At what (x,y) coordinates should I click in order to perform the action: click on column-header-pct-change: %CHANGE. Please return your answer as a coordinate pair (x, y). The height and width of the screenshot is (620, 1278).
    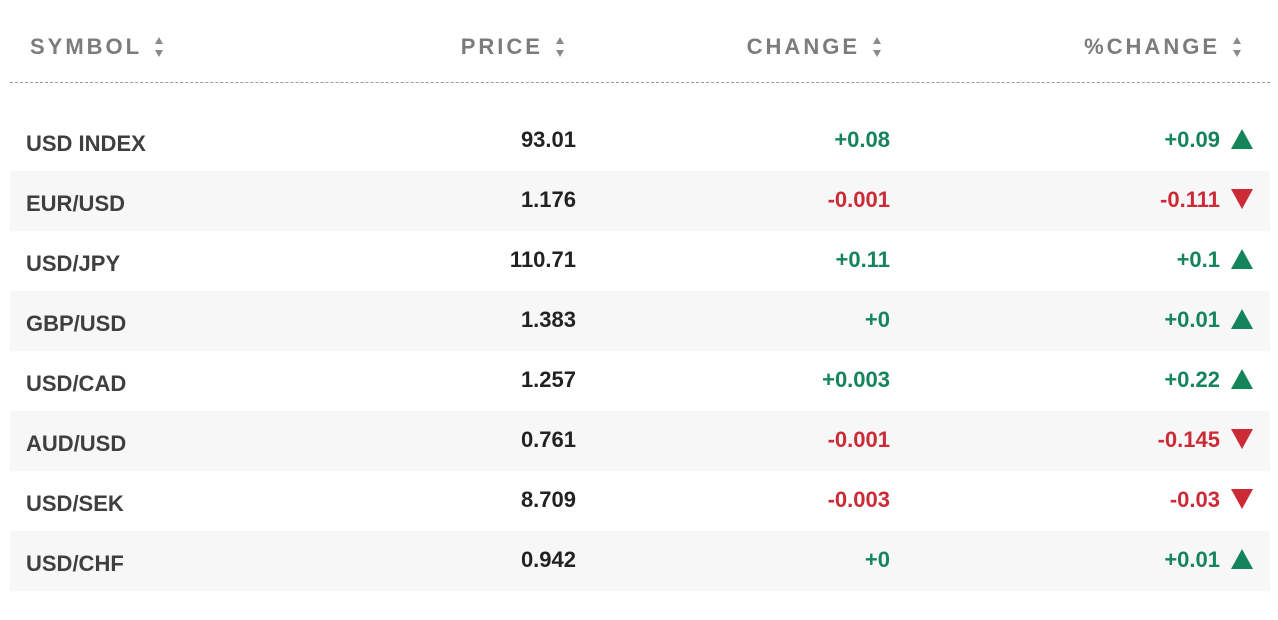
    Looking at the image, I should click on (1163, 47).